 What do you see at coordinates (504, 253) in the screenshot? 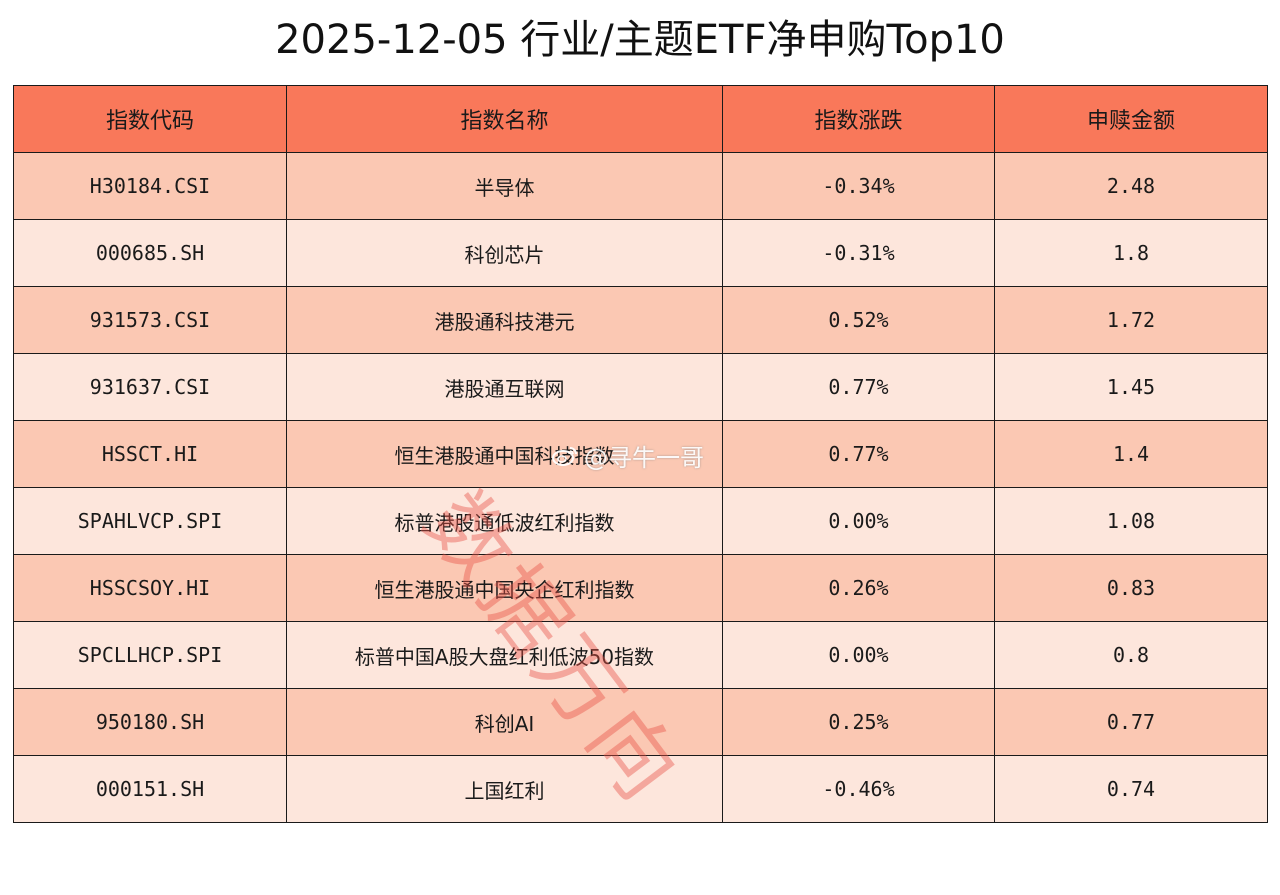
I see `cell-index-name: 科创芯片` at bounding box center [504, 253].